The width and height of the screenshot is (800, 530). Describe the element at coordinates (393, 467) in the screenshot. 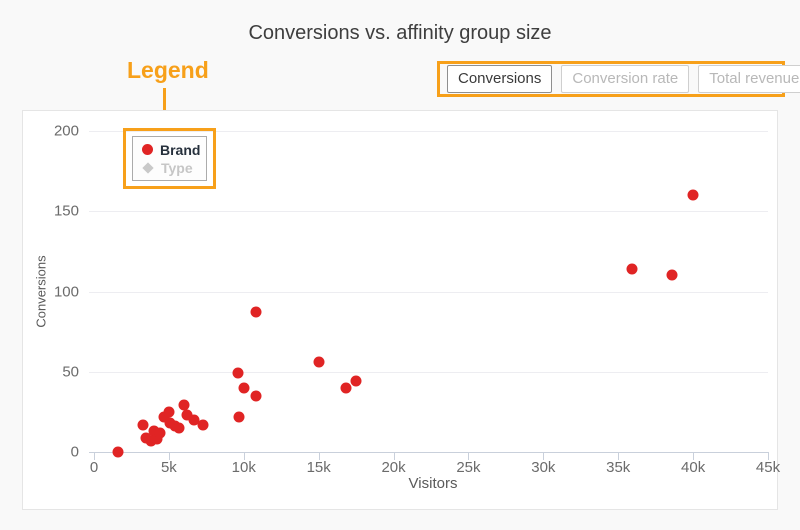

I see `x-axis-tick-label: 20k` at that location.